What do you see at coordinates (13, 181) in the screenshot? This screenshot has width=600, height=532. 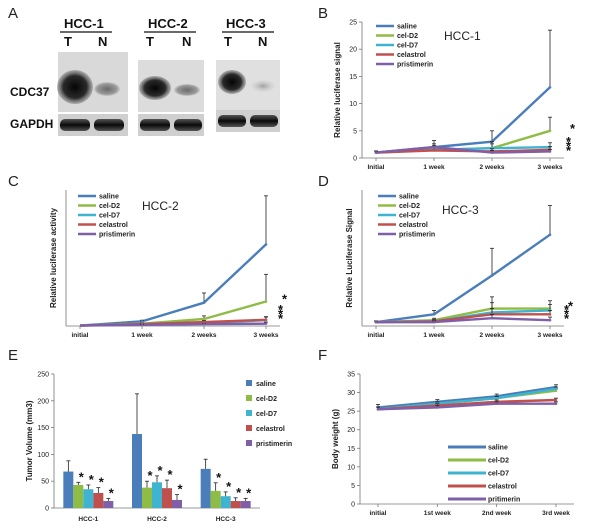 I see `panel-letter-c: C` at bounding box center [13, 181].